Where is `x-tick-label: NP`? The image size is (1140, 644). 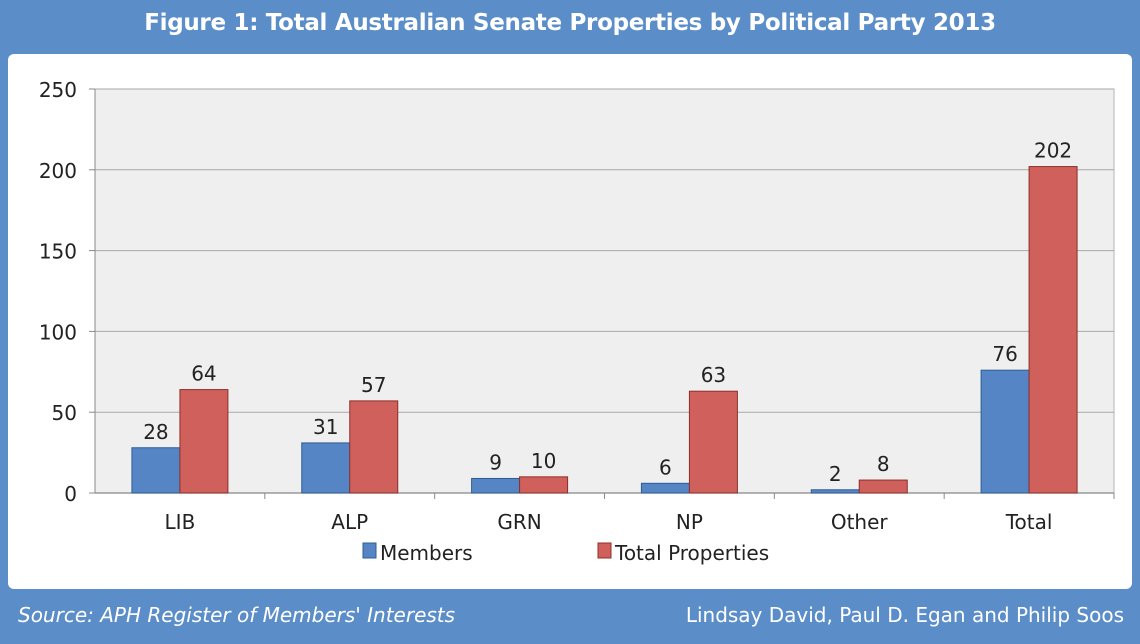
x-tick-label: NP is located at coordinates (689, 522).